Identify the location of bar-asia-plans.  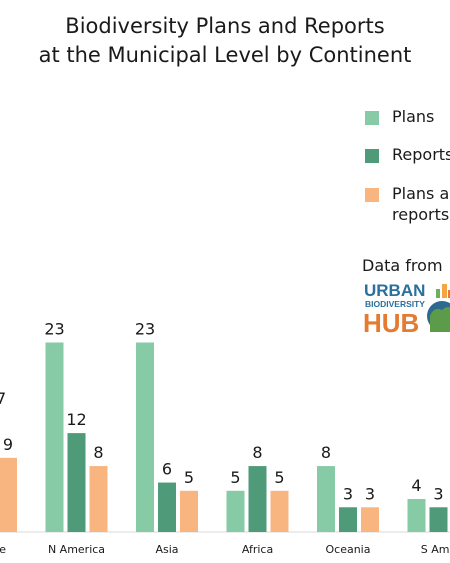
(145, 437).